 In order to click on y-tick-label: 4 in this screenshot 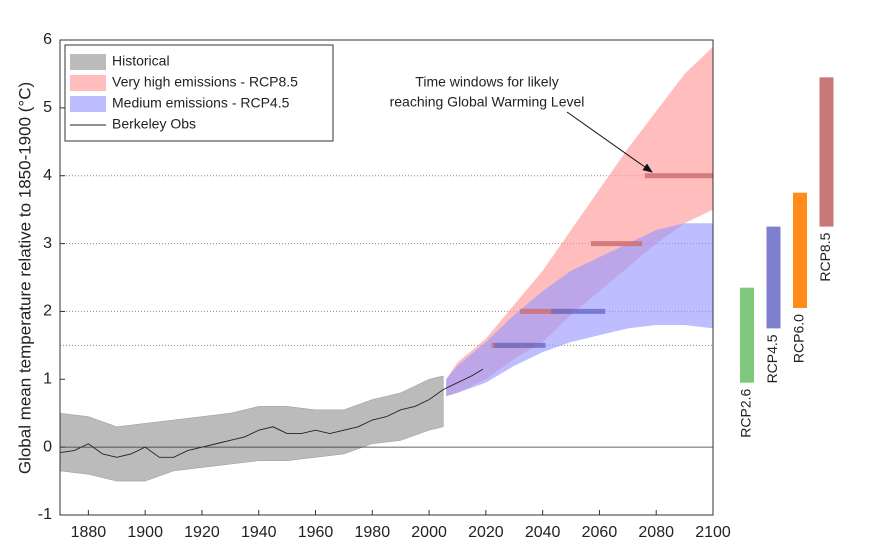, I will do `click(47, 175)`.